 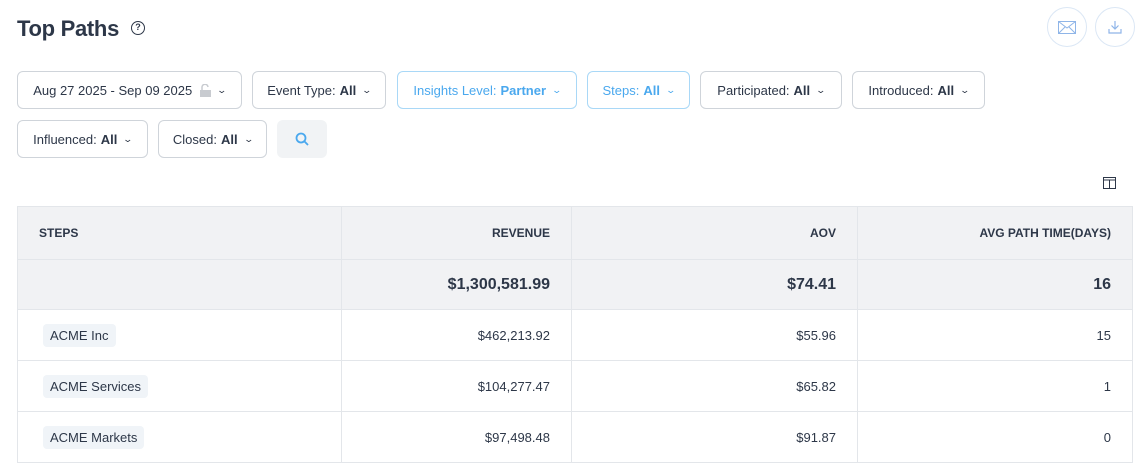 What do you see at coordinates (94, 437) in the screenshot?
I see `step-chip: ACME Markets` at bounding box center [94, 437].